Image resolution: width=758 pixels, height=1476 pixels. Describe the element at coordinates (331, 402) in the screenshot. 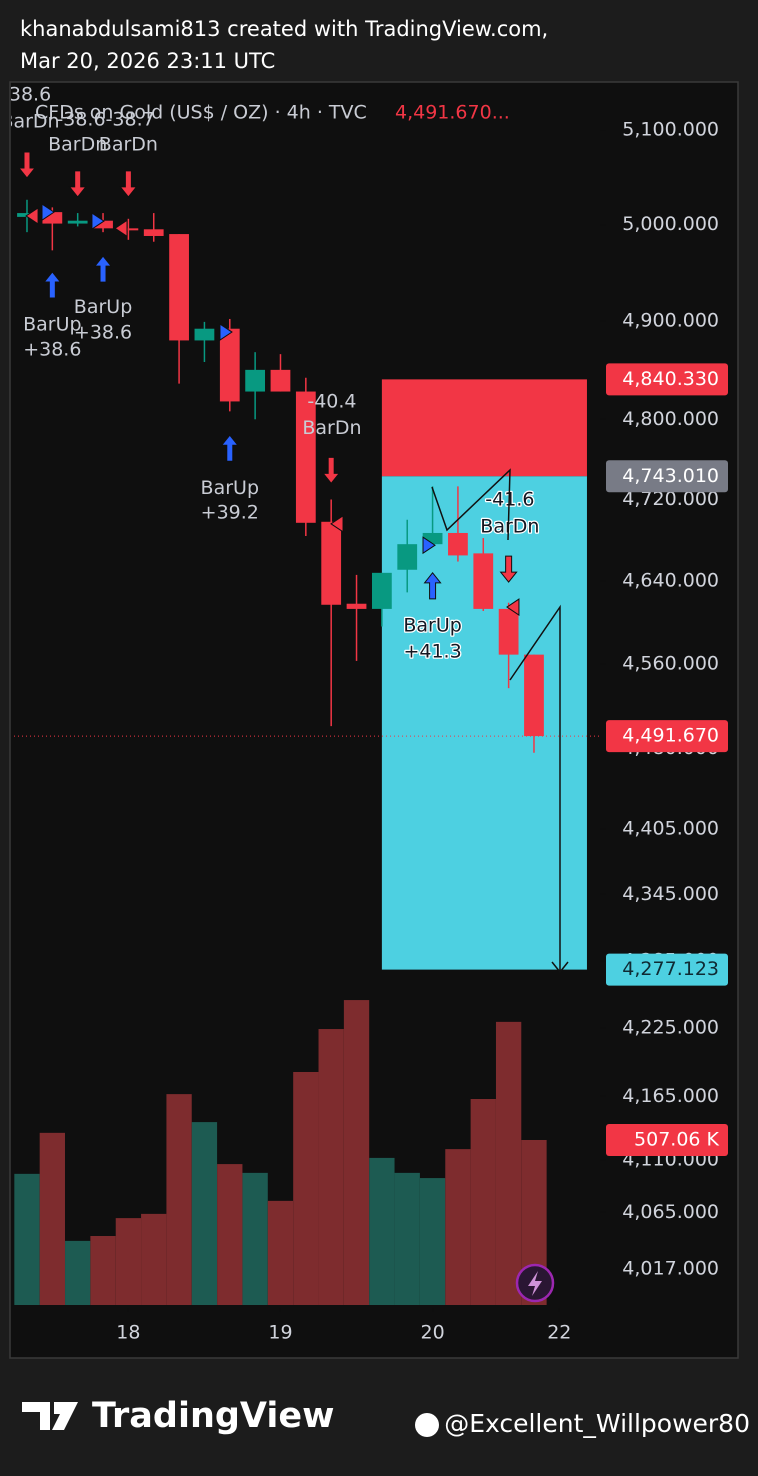

I see `signal-label: -40.4` at that location.